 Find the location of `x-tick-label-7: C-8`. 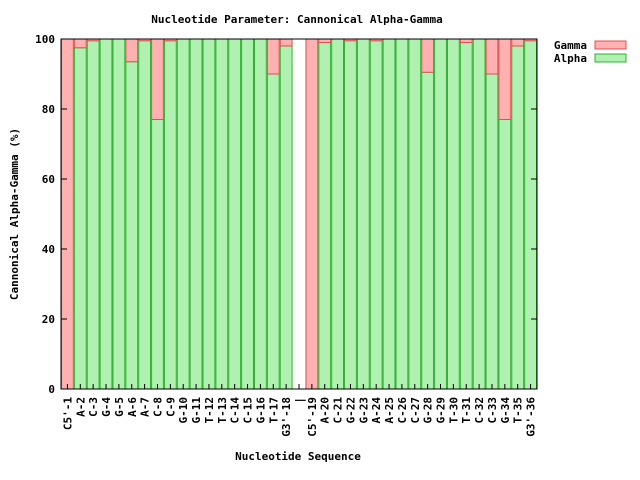

x-tick-label-7: C-8 is located at coordinates (157, 407).